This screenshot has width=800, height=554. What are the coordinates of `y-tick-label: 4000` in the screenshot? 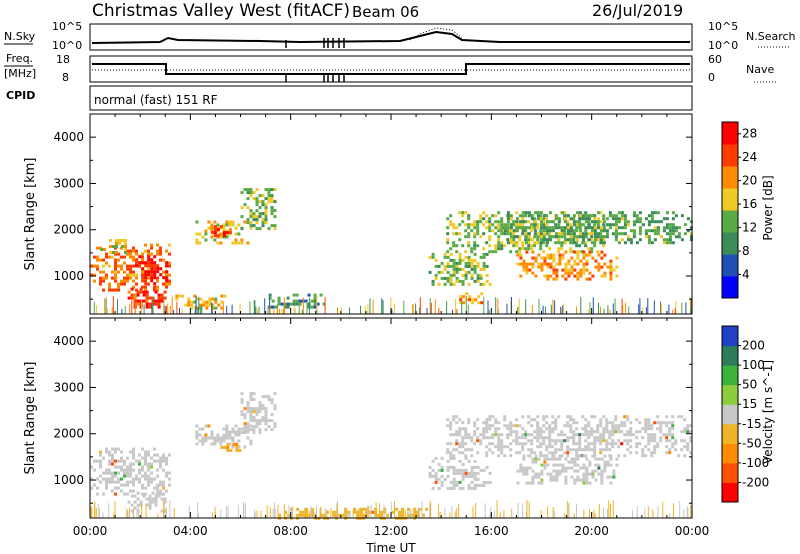 It's located at (68, 137).